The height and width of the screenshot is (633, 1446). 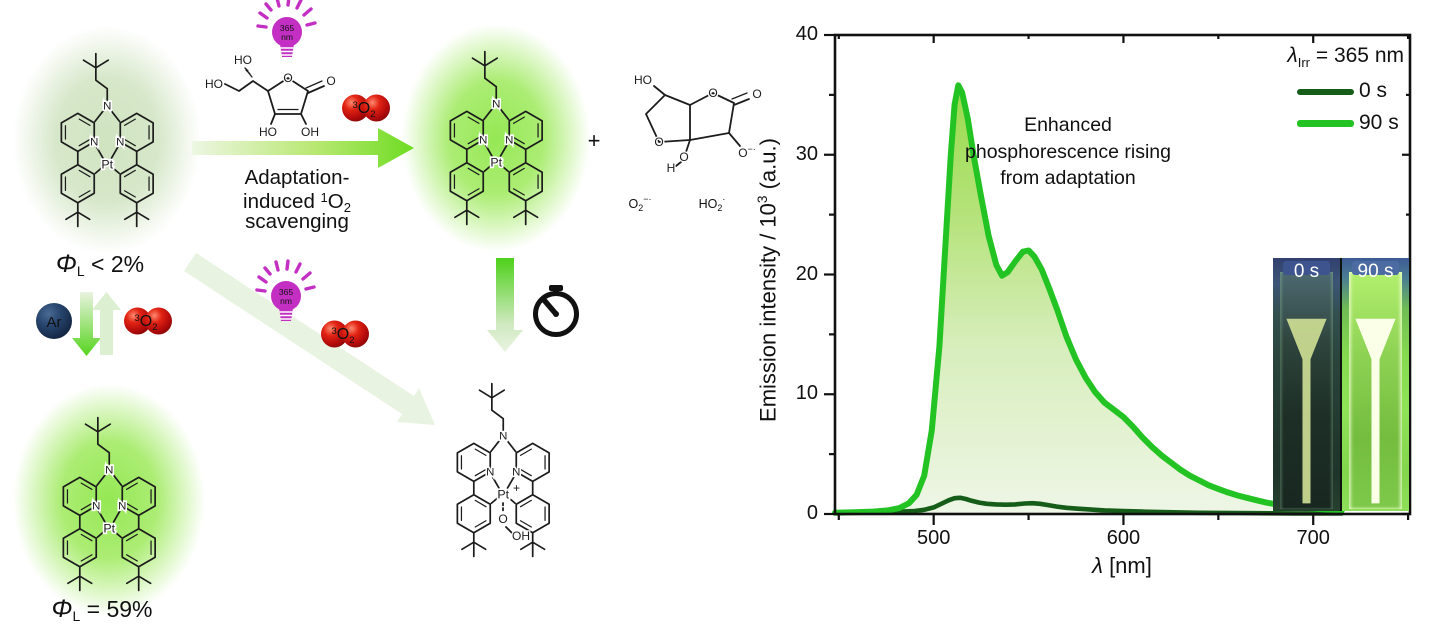 I want to click on stopwatch-icon, so click(x=556, y=311).